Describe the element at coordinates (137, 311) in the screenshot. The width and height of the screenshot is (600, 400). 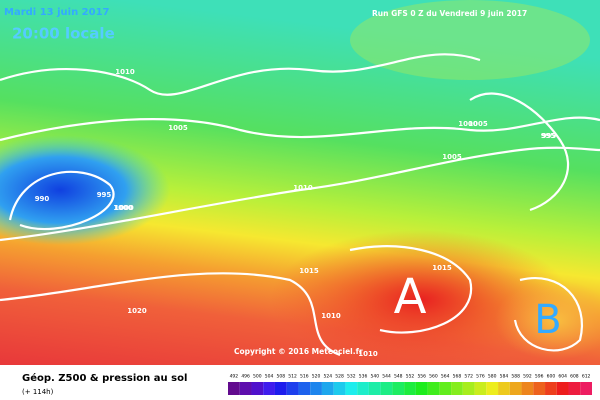
I see `isobar-label: 1020` at that location.